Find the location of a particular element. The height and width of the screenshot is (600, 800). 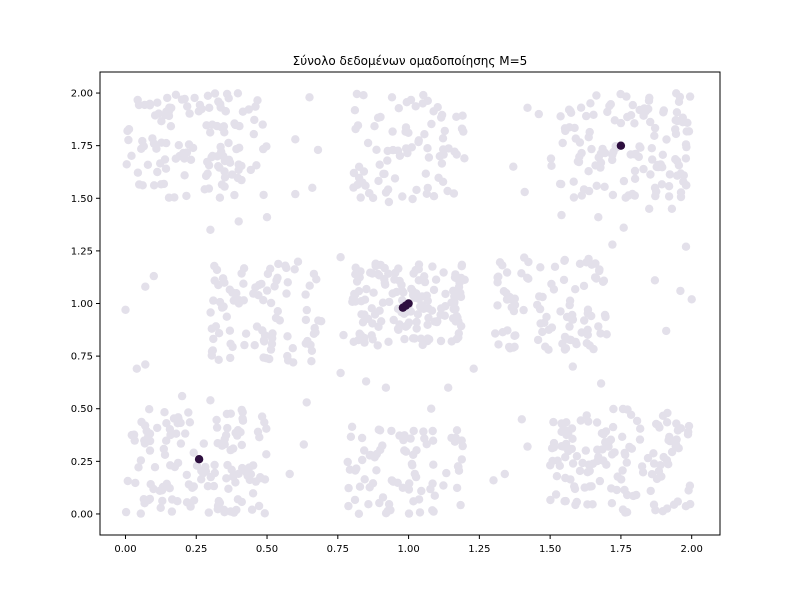

y-tick-label: 0.25 is located at coordinates (82, 462).